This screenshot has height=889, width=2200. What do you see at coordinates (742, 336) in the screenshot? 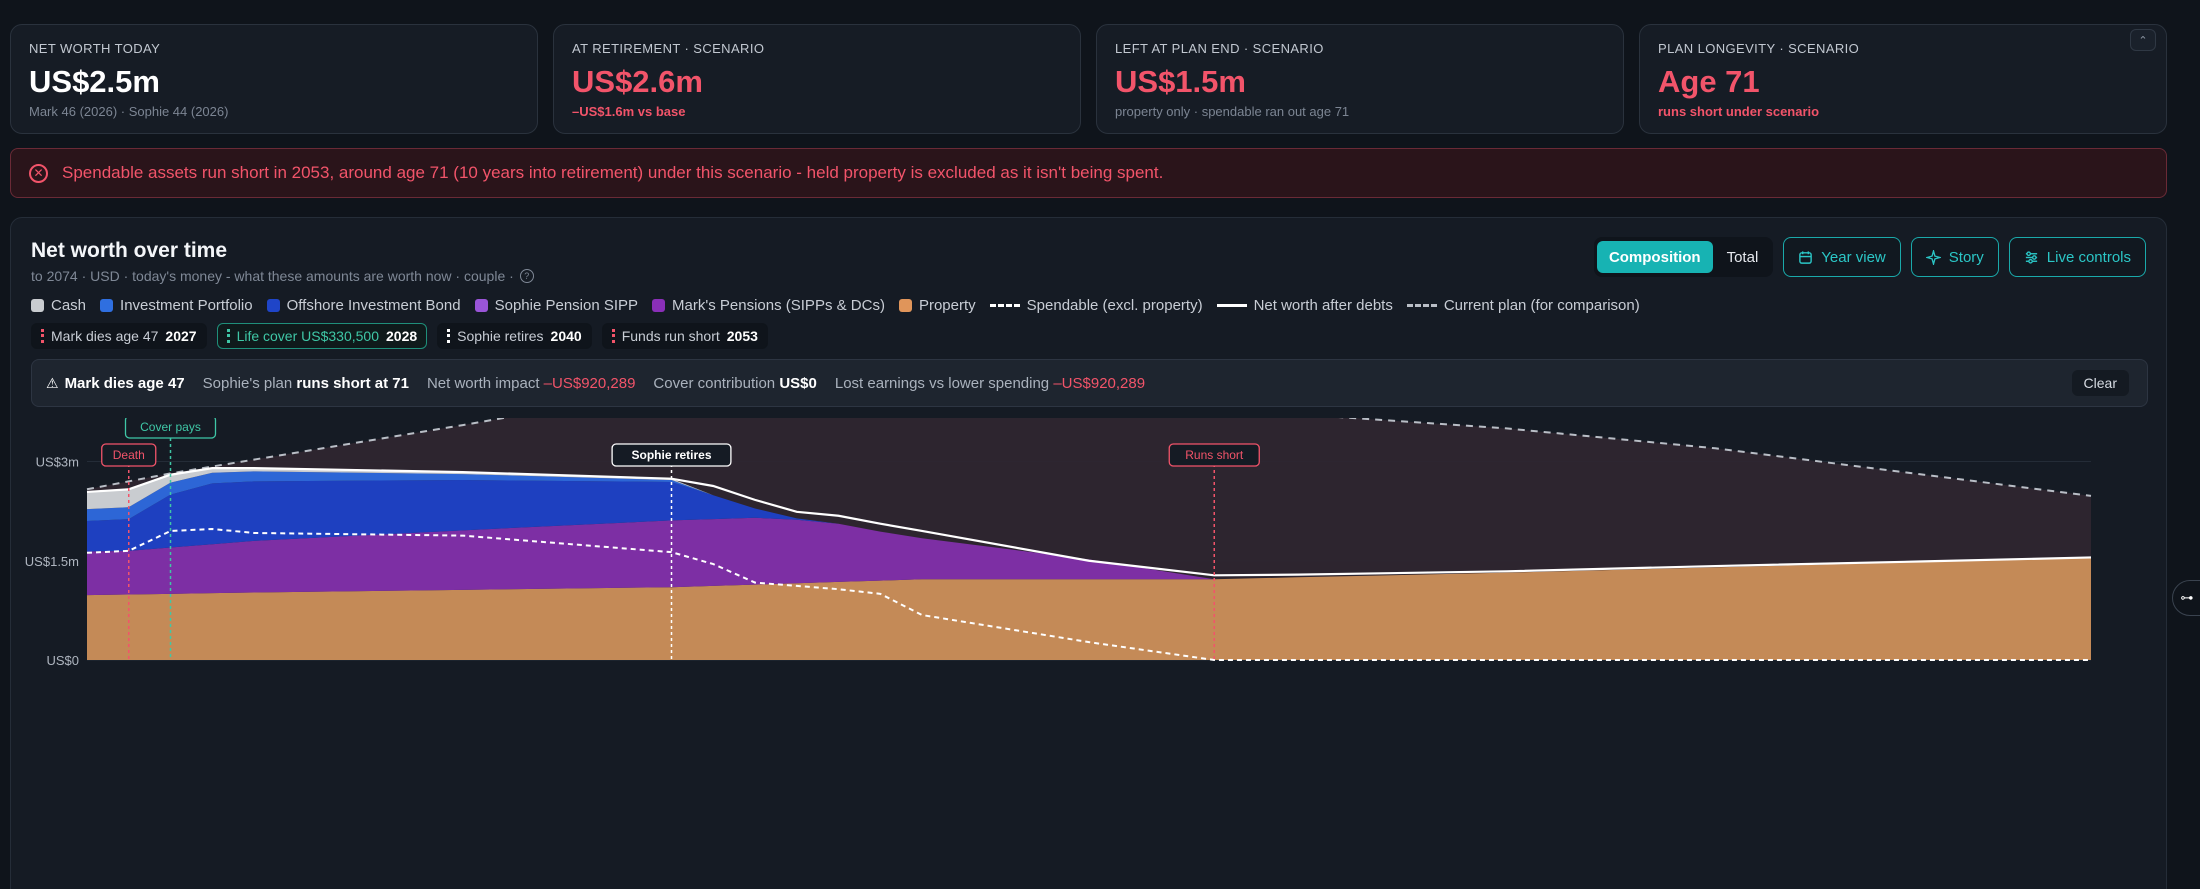
I see `event-year: 2053` at bounding box center [742, 336].